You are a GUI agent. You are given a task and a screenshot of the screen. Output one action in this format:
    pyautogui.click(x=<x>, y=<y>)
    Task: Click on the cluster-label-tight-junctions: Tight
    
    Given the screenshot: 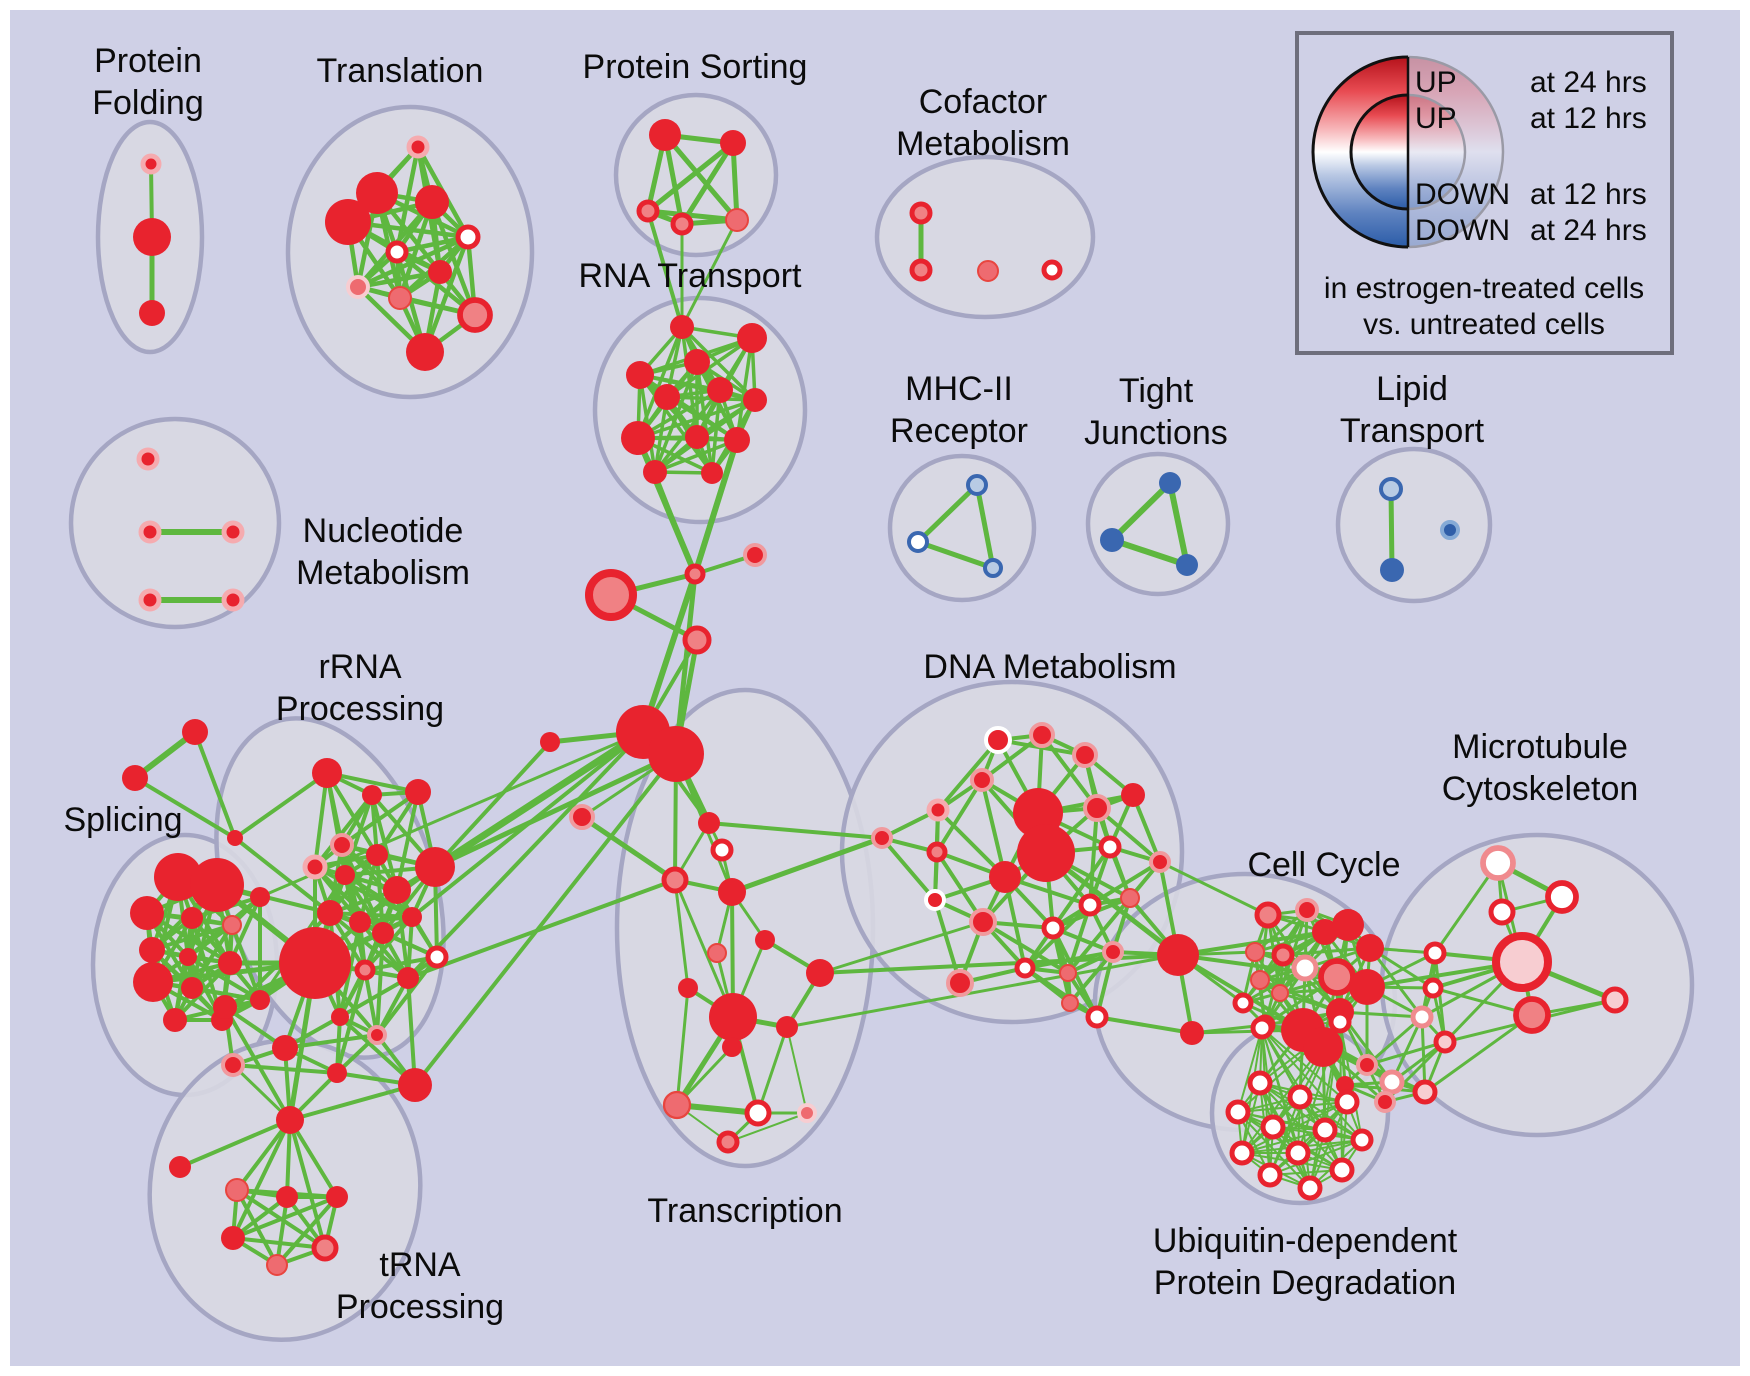 What is the action you would take?
    pyautogui.click(x=1156, y=391)
    